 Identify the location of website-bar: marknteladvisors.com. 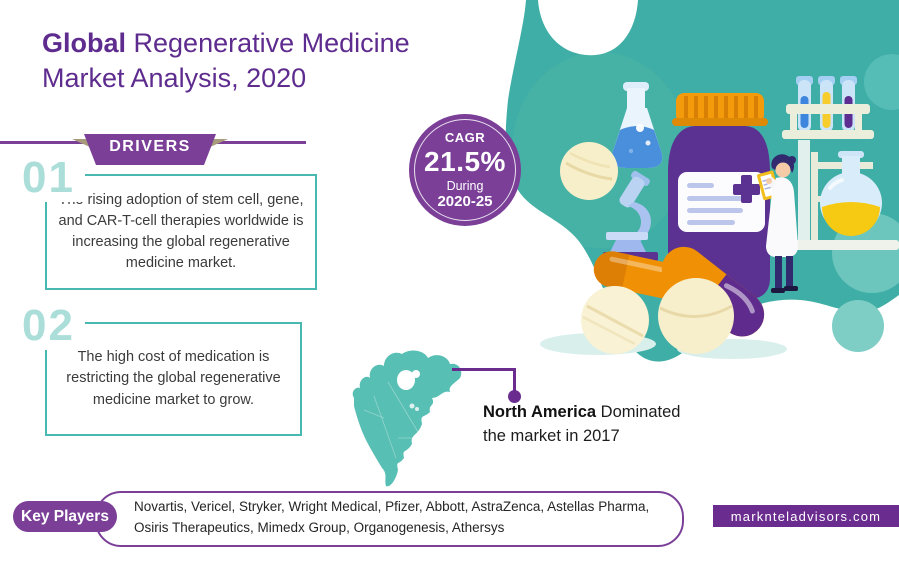
(806, 516).